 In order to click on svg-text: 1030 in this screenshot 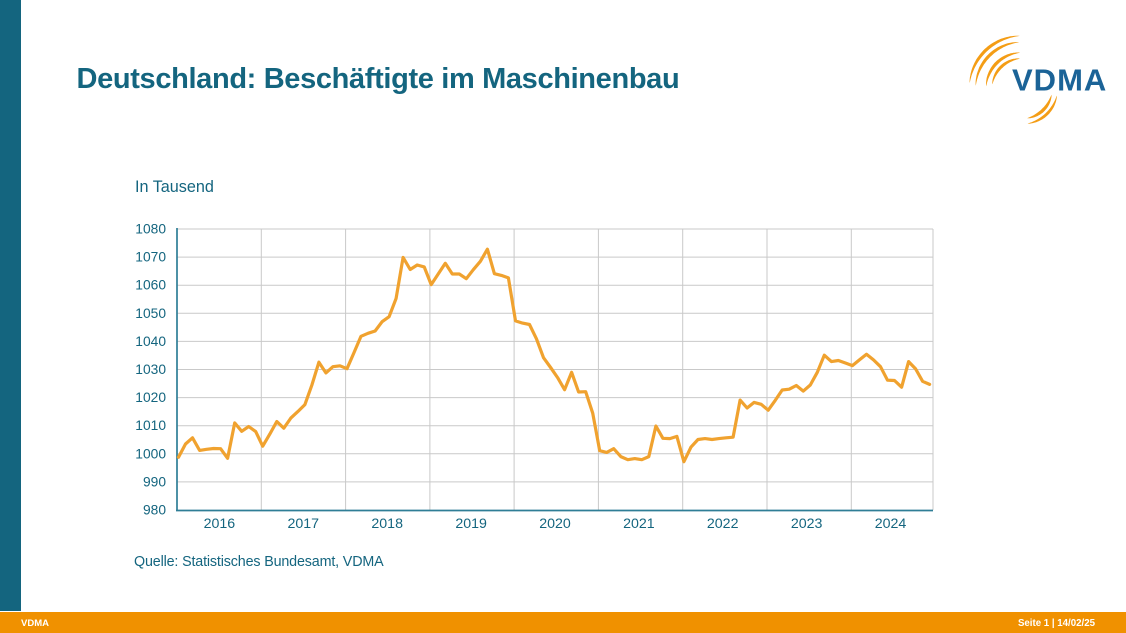, I will do `click(150, 369)`.